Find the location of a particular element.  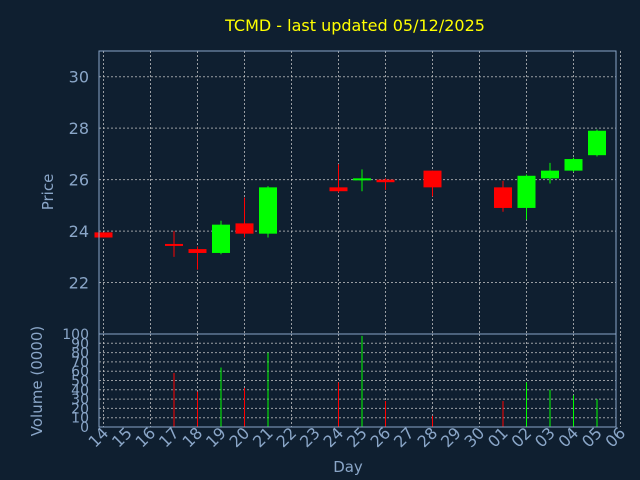

price-tick-label: 26 is located at coordinates (79, 180).